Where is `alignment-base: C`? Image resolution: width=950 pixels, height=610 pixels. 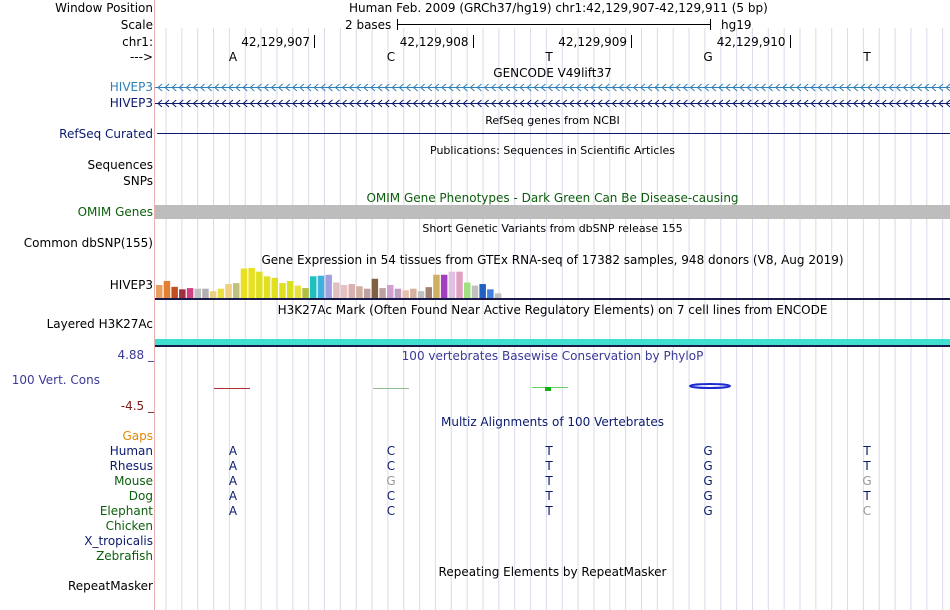
alignment-base: C is located at coordinates (391, 511).